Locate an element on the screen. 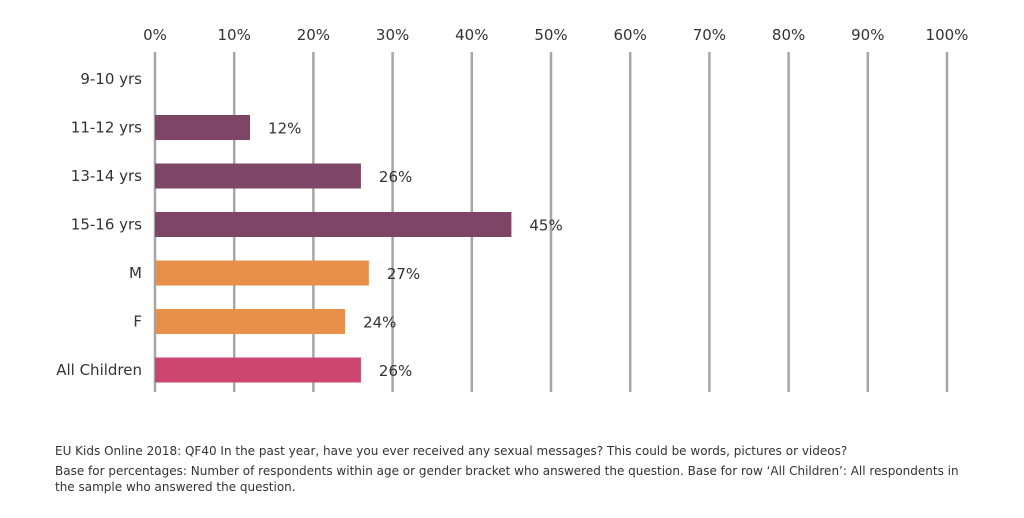 The height and width of the screenshot is (518, 1024). data-label: 27% is located at coordinates (403, 274).